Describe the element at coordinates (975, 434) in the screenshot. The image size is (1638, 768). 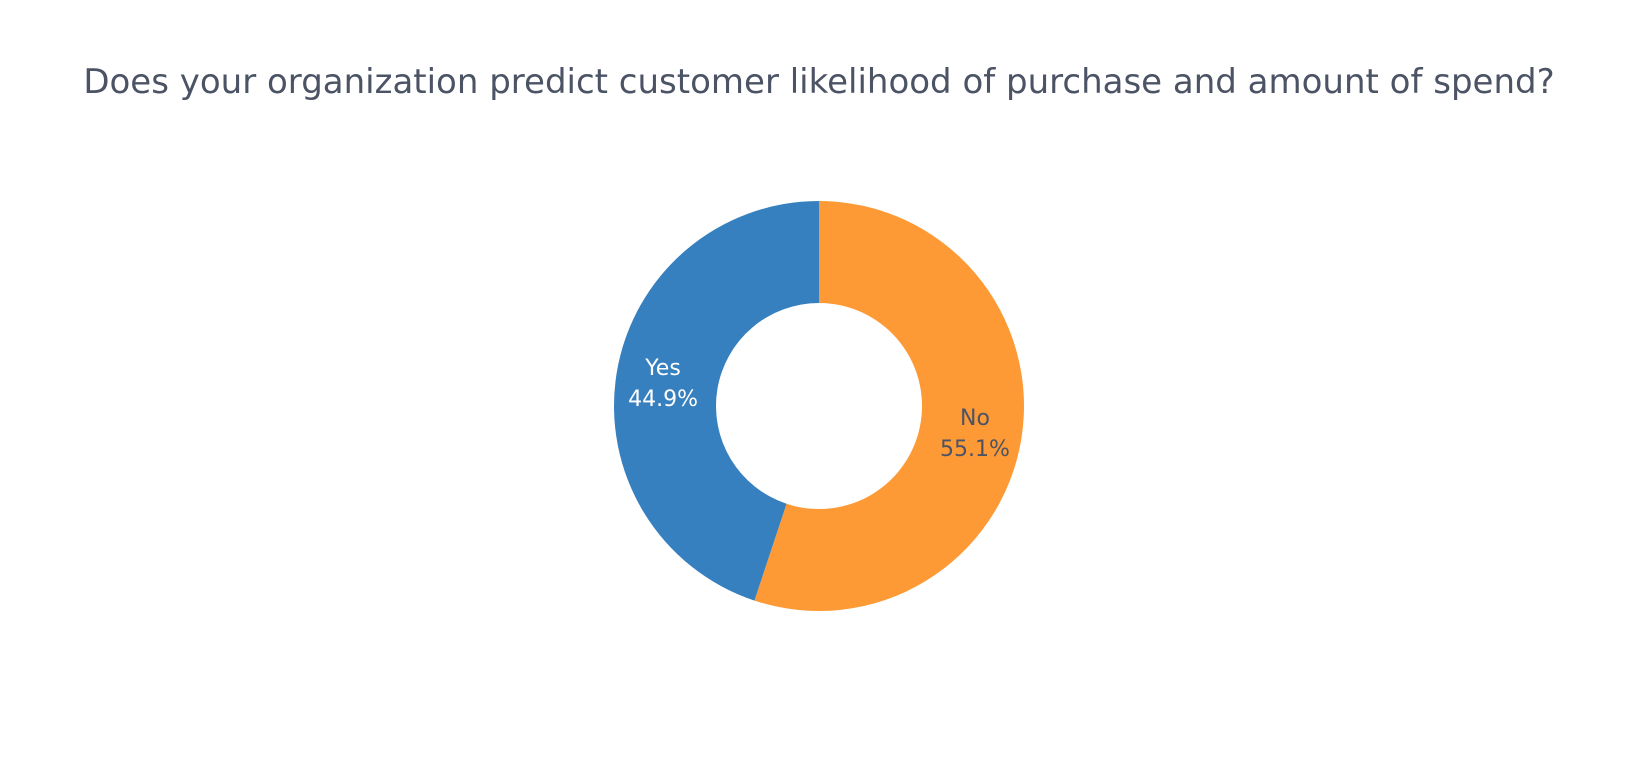
I see `slice-label-no: No 55.1%` at that location.